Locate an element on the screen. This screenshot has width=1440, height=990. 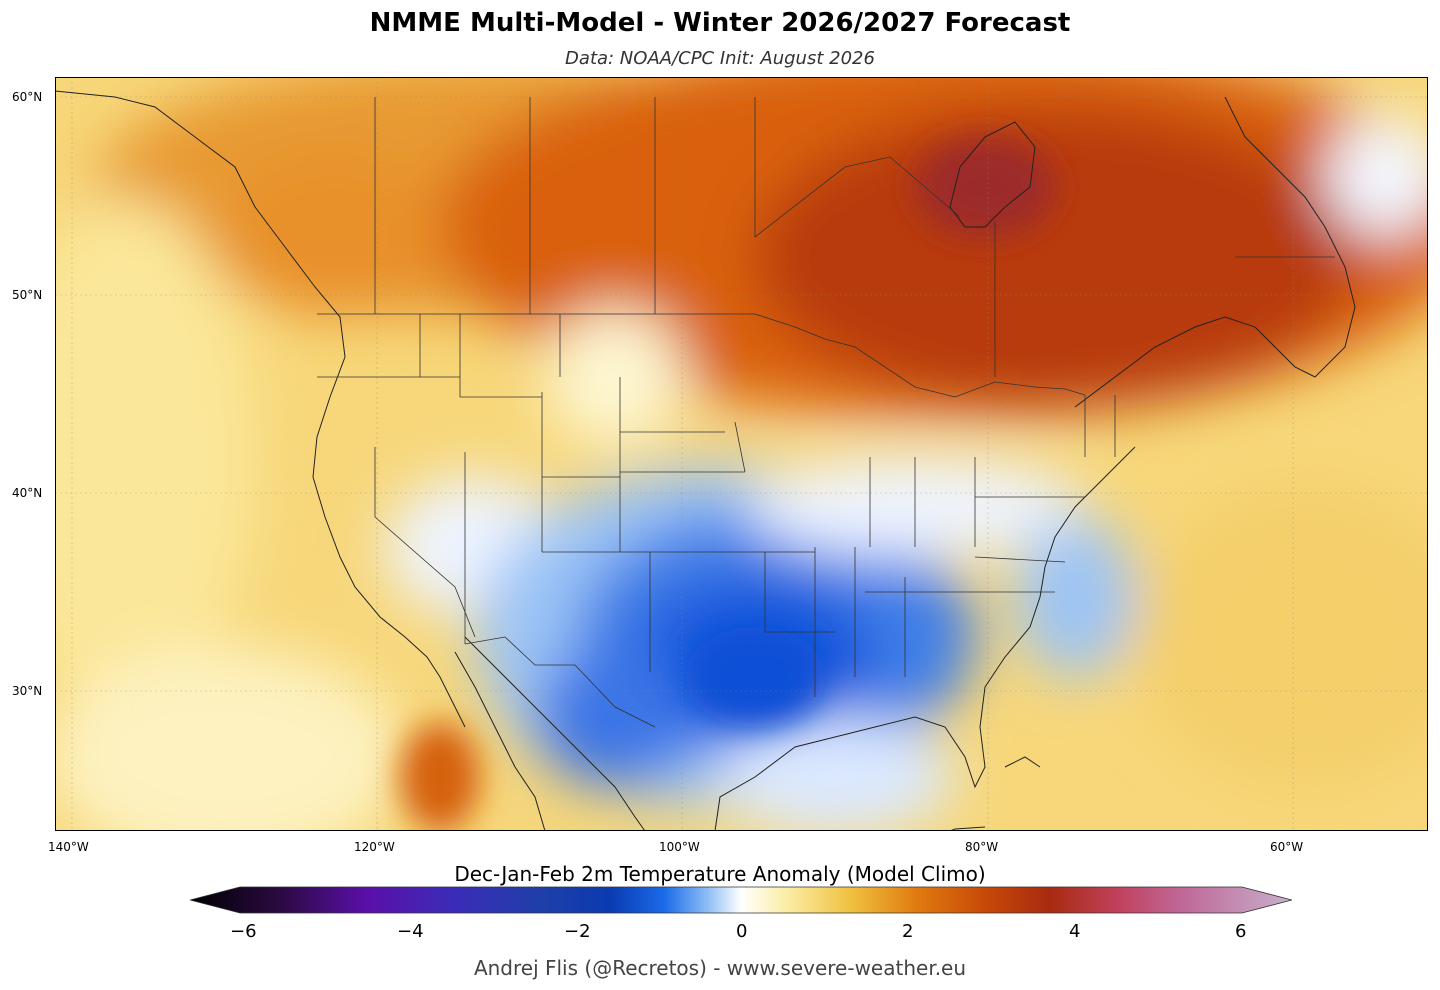
colorbar-gradient is located at coordinates (741, 900).